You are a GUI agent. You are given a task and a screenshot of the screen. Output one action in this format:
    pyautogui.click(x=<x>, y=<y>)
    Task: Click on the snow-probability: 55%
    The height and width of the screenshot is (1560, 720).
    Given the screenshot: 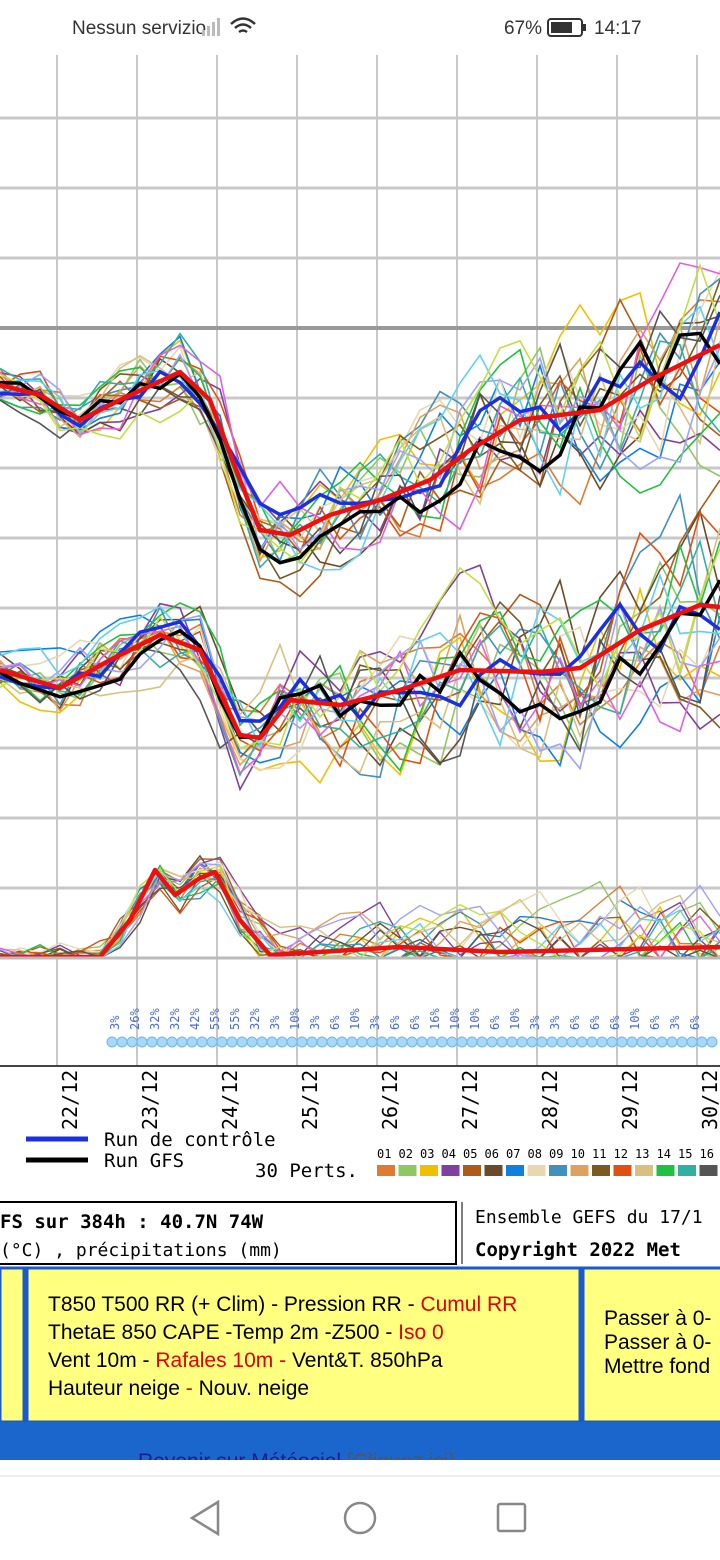 What is the action you would take?
    pyautogui.click(x=235, y=1019)
    